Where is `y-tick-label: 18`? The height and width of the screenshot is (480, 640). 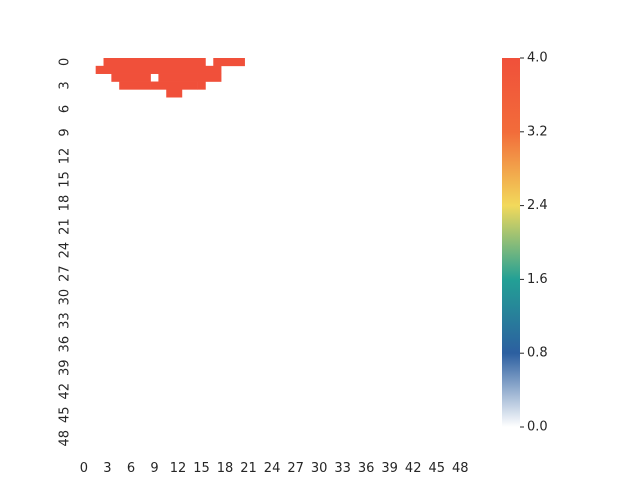 y-tick-label: 18 is located at coordinates (65, 203).